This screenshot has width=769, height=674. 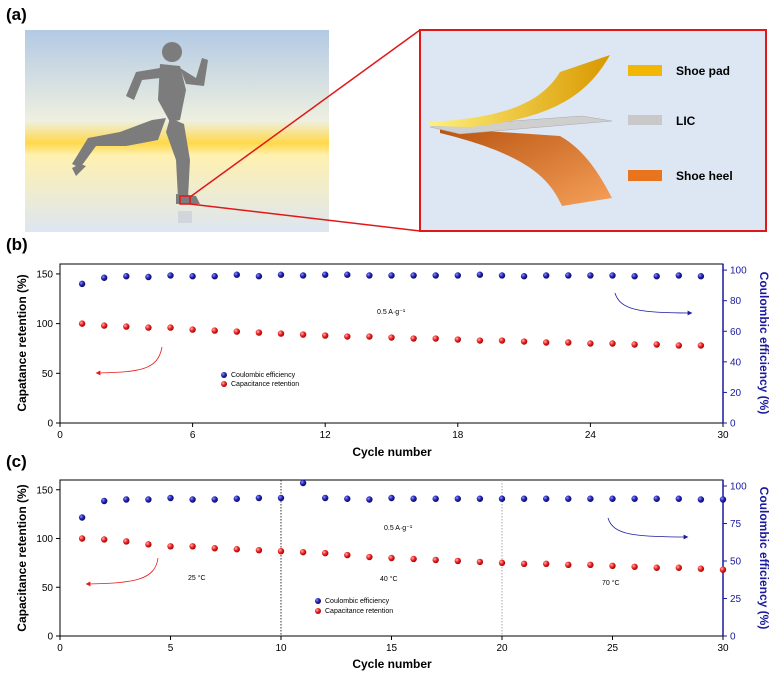 What do you see at coordinates (44, 324) in the screenshot?
I see `chart-b-y-tick-label: 100` at bounding box center [44, 324].